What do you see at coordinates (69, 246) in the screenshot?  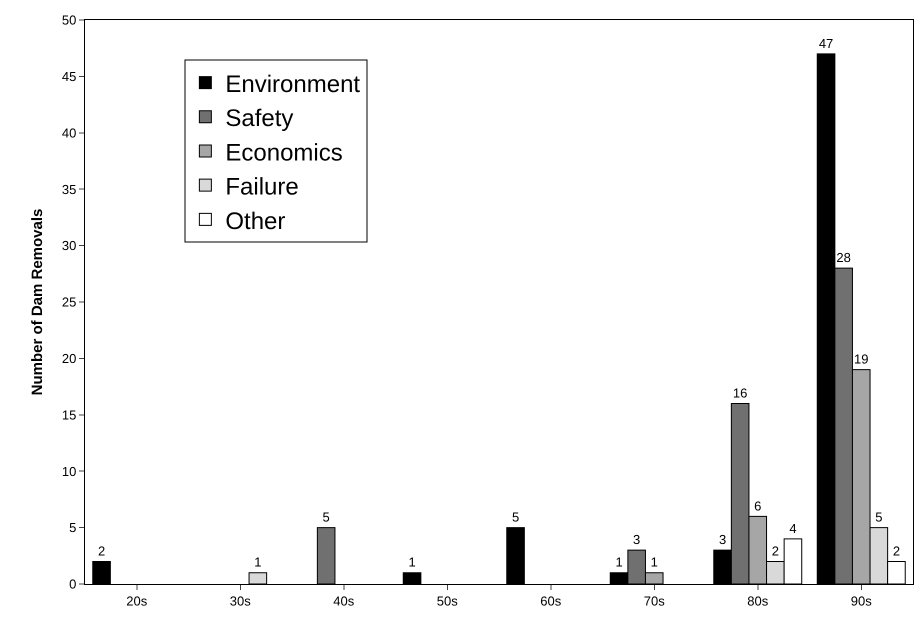 I see `y-tick-label: 30` at bounding box center [69, 246].